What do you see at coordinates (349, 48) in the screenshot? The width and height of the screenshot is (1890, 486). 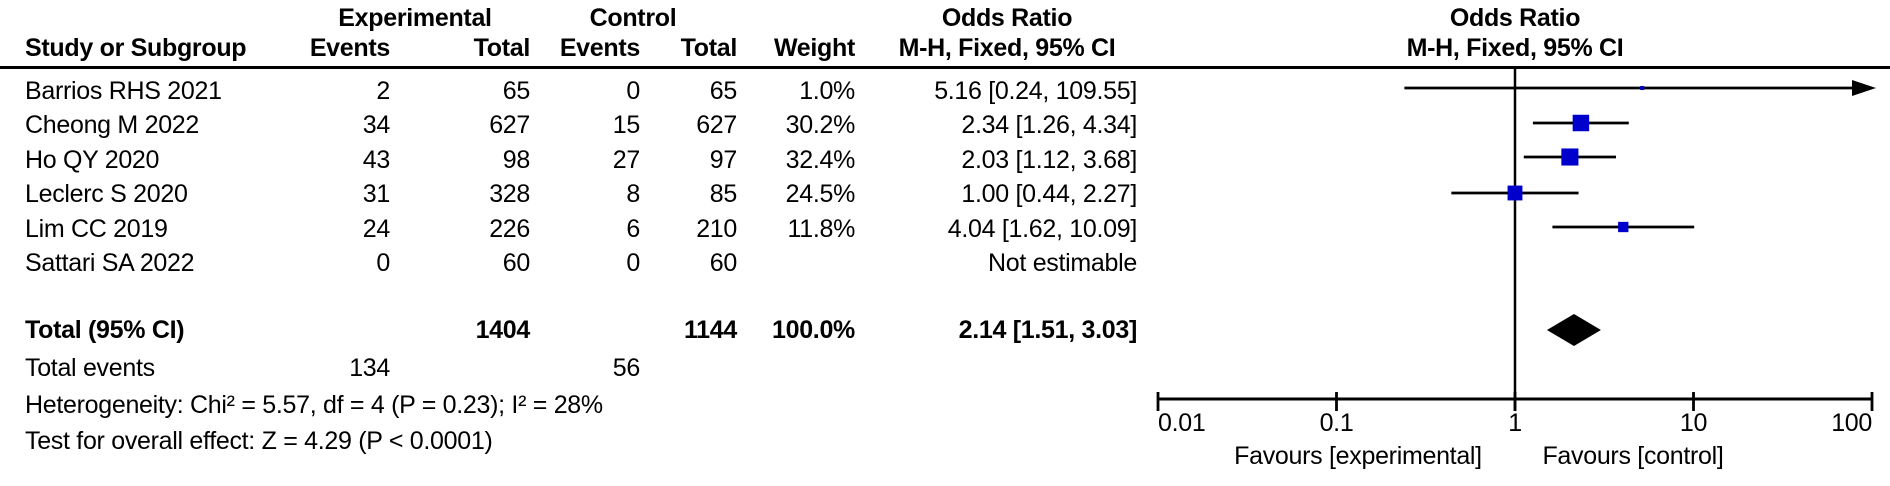 I see `header-exp-events: Events` at bounding box center [349, 48].